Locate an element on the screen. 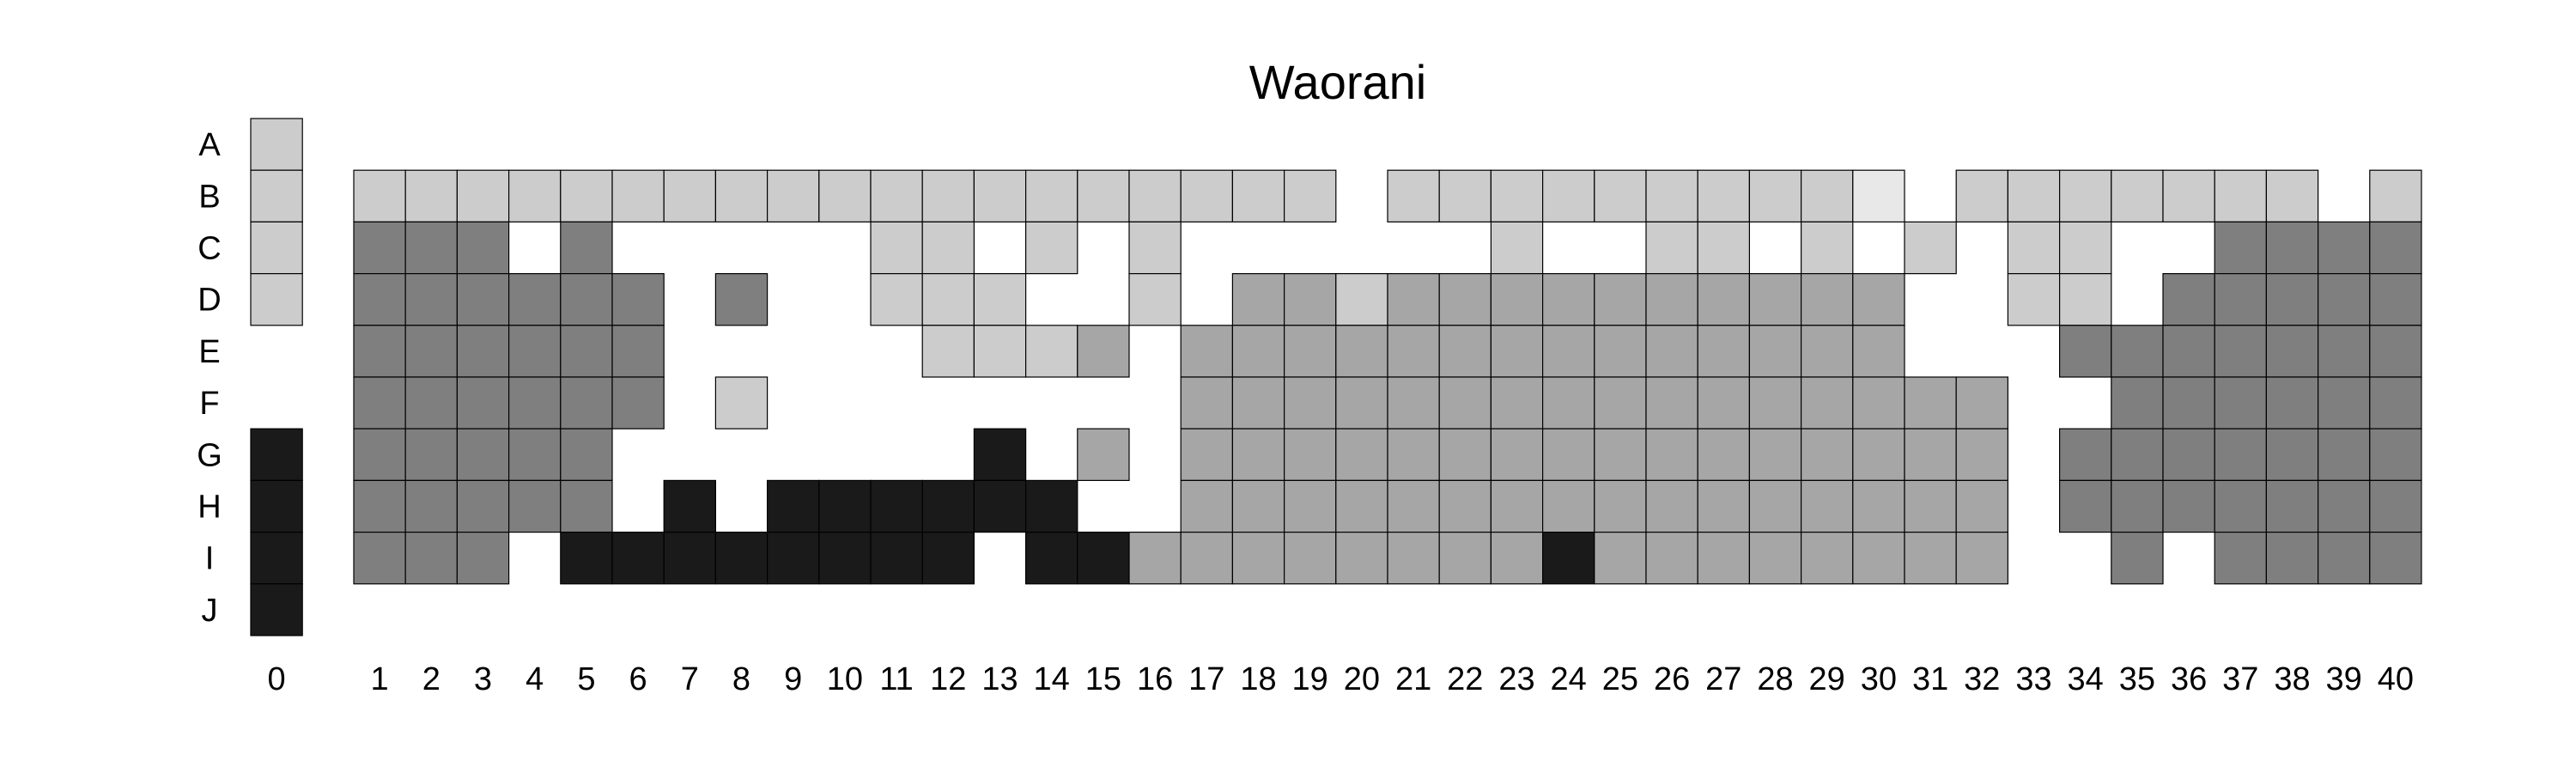  row-label-B: B is located at coordinates (209, 197).